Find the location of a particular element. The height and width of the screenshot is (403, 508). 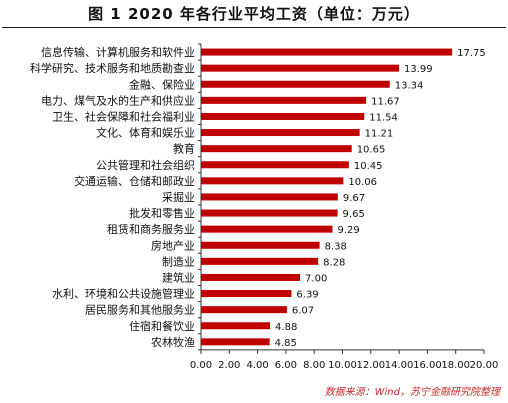

value-label: 10.65 is located at coordinates (371, 150).